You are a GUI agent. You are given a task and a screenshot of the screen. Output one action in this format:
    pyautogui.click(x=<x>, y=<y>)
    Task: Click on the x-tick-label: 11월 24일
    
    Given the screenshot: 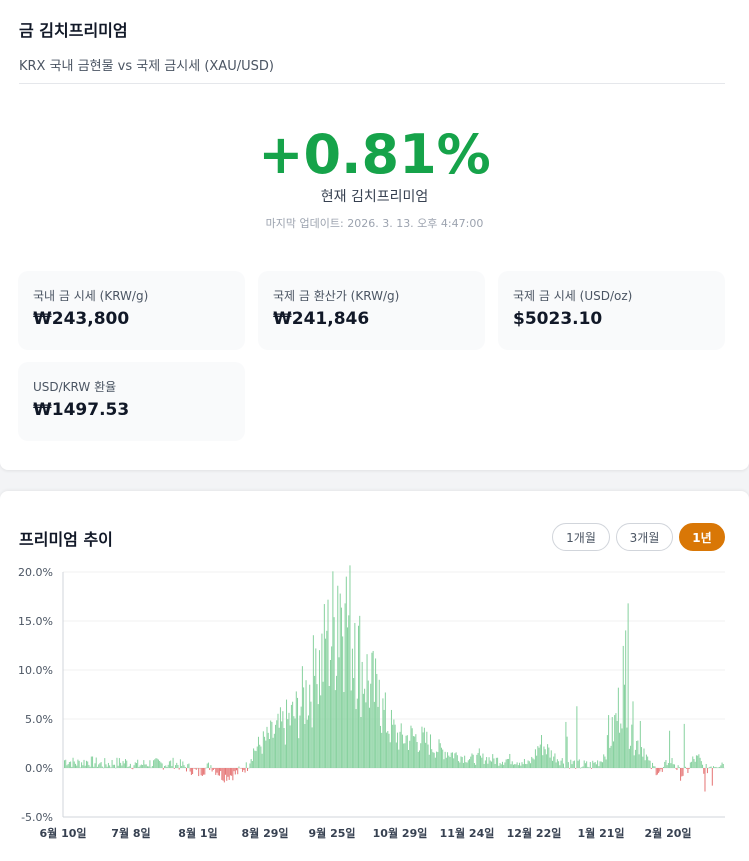 What is the action you would take?
    pyautogui.click(x=467, y=833)
    